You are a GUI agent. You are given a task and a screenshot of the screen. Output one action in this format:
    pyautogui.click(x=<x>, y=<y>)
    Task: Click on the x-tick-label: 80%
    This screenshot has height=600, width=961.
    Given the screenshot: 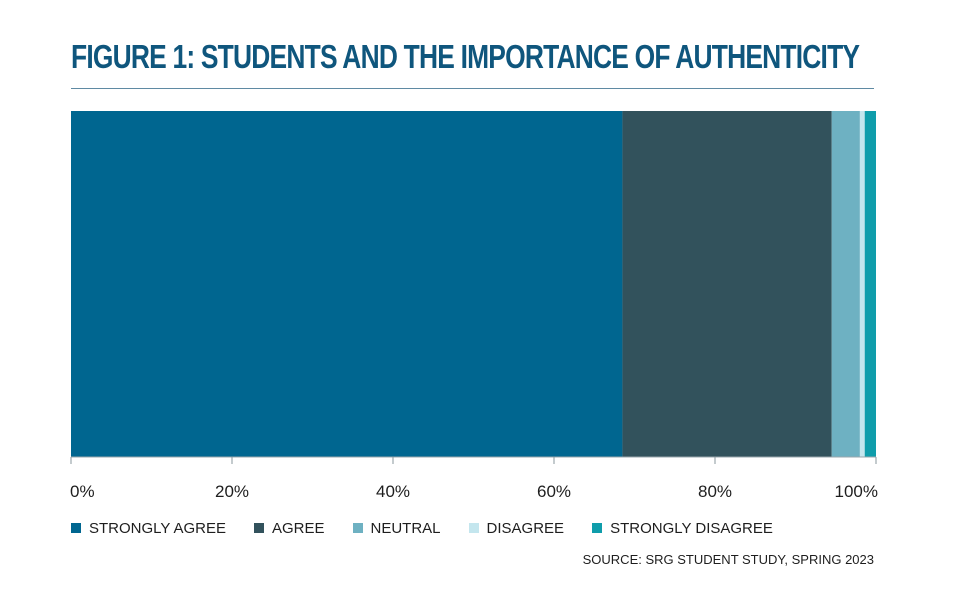 What is the action you would take?
    pyautogui.click(x=715, y=491)
    